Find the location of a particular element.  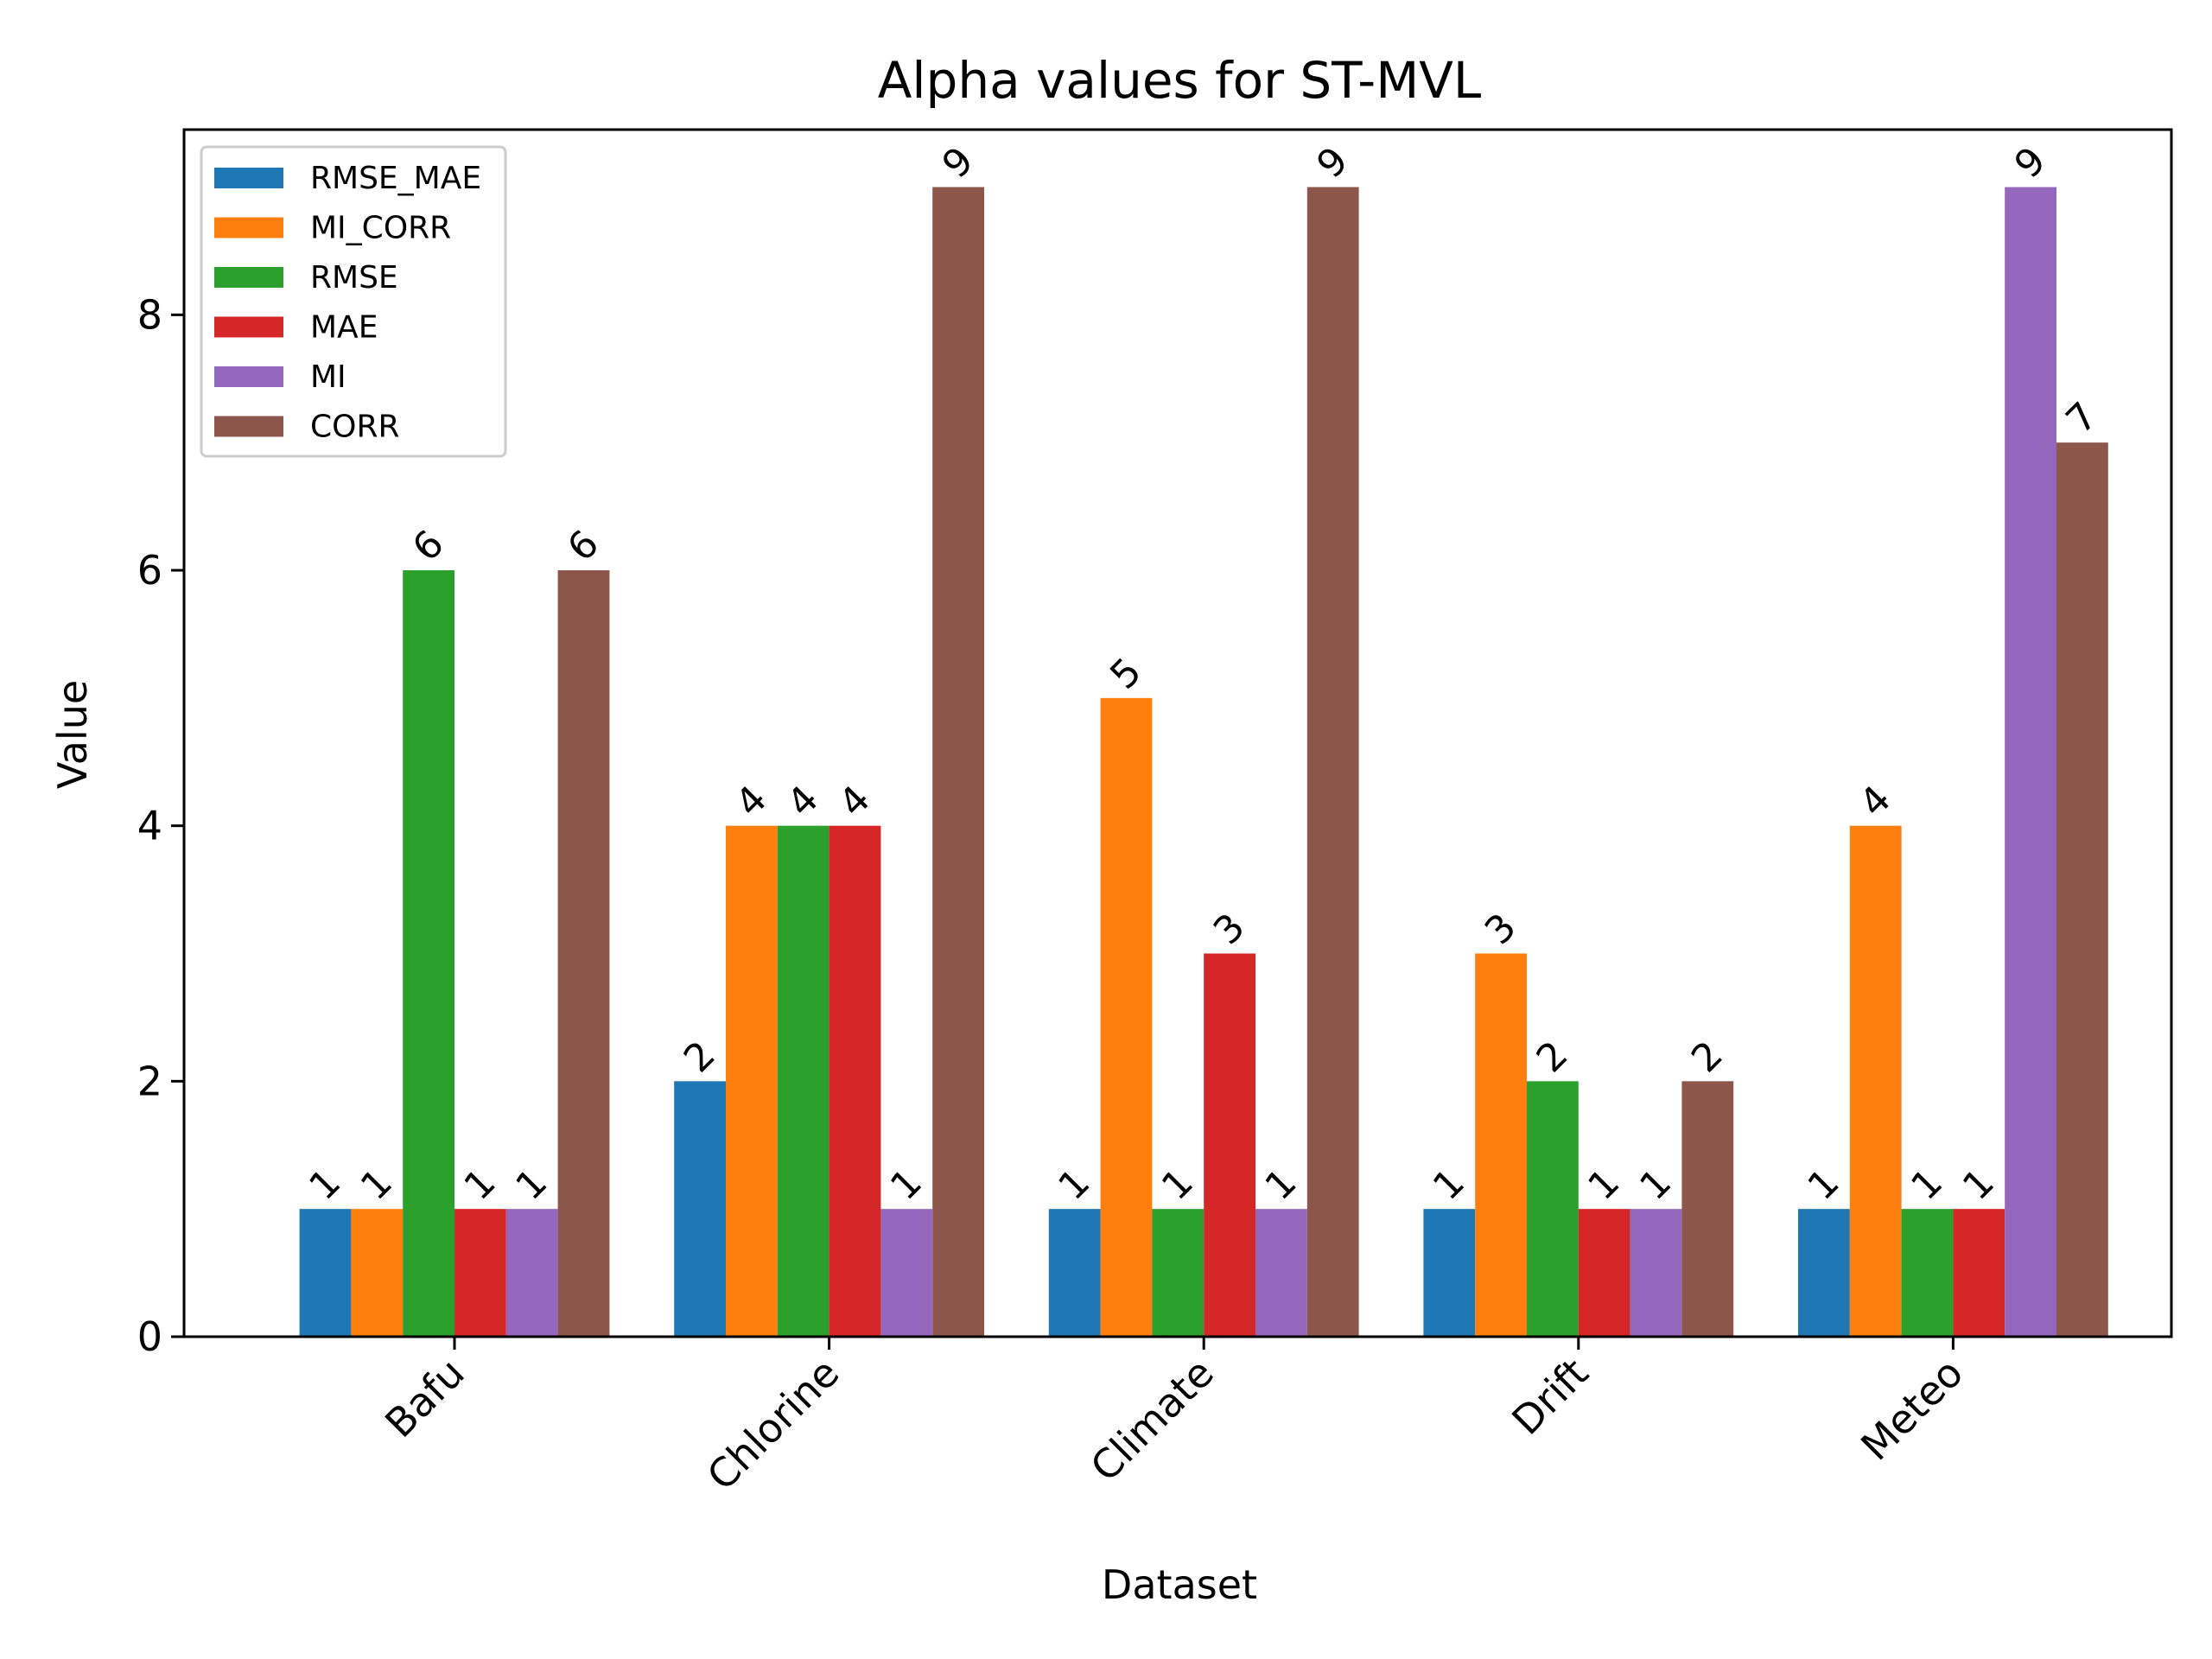

chart-title: Alpha values for ST-MVL is located at coordinates (1180, 80).